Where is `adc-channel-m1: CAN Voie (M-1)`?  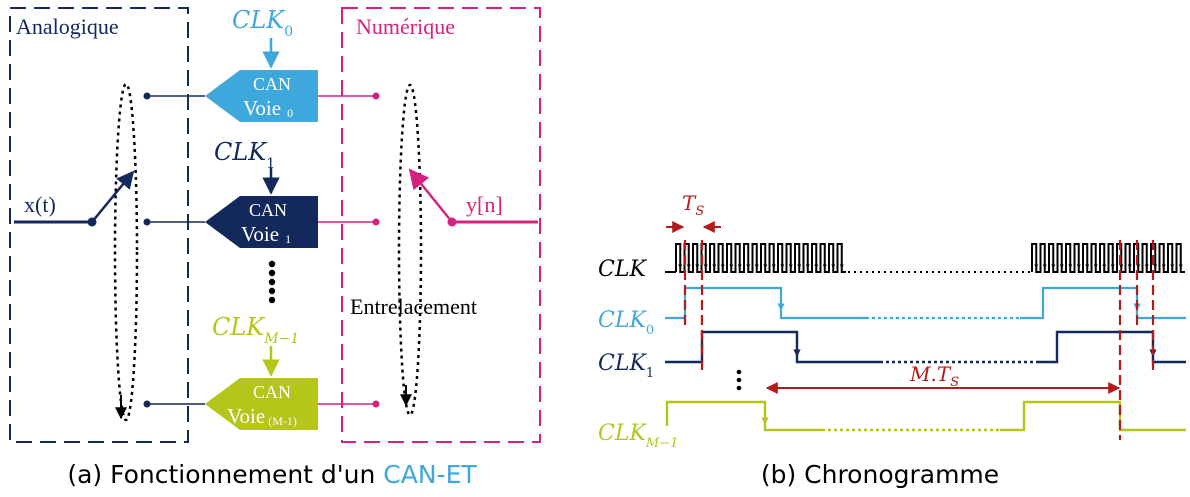
adc-channel-m1: CAN Voie (M-1) is located at coordinates (261, 404).